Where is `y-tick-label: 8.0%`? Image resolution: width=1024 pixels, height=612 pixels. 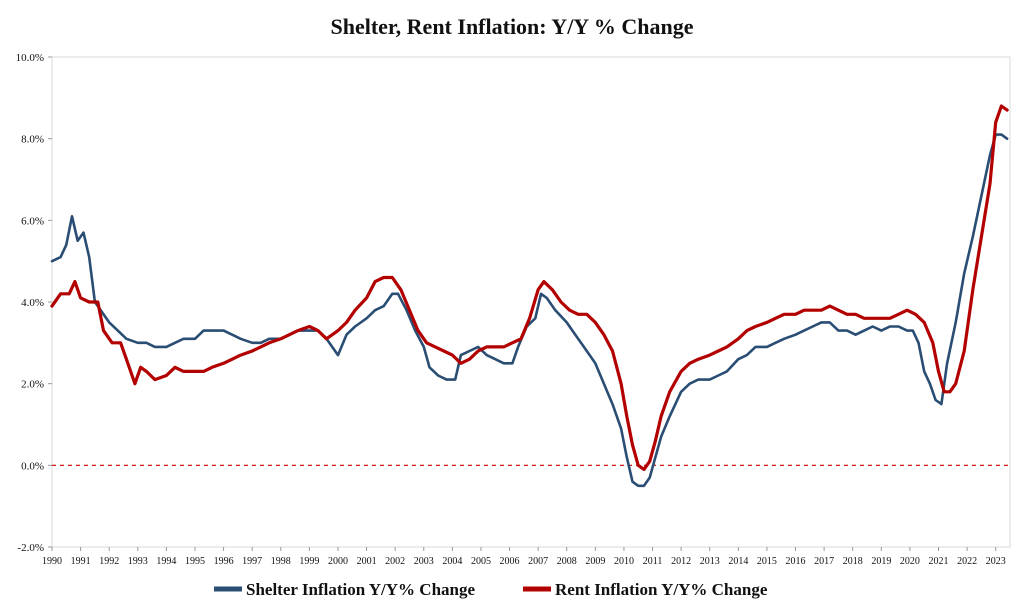
y-tick-label: 8.0% is located at coordinates (32, 140).